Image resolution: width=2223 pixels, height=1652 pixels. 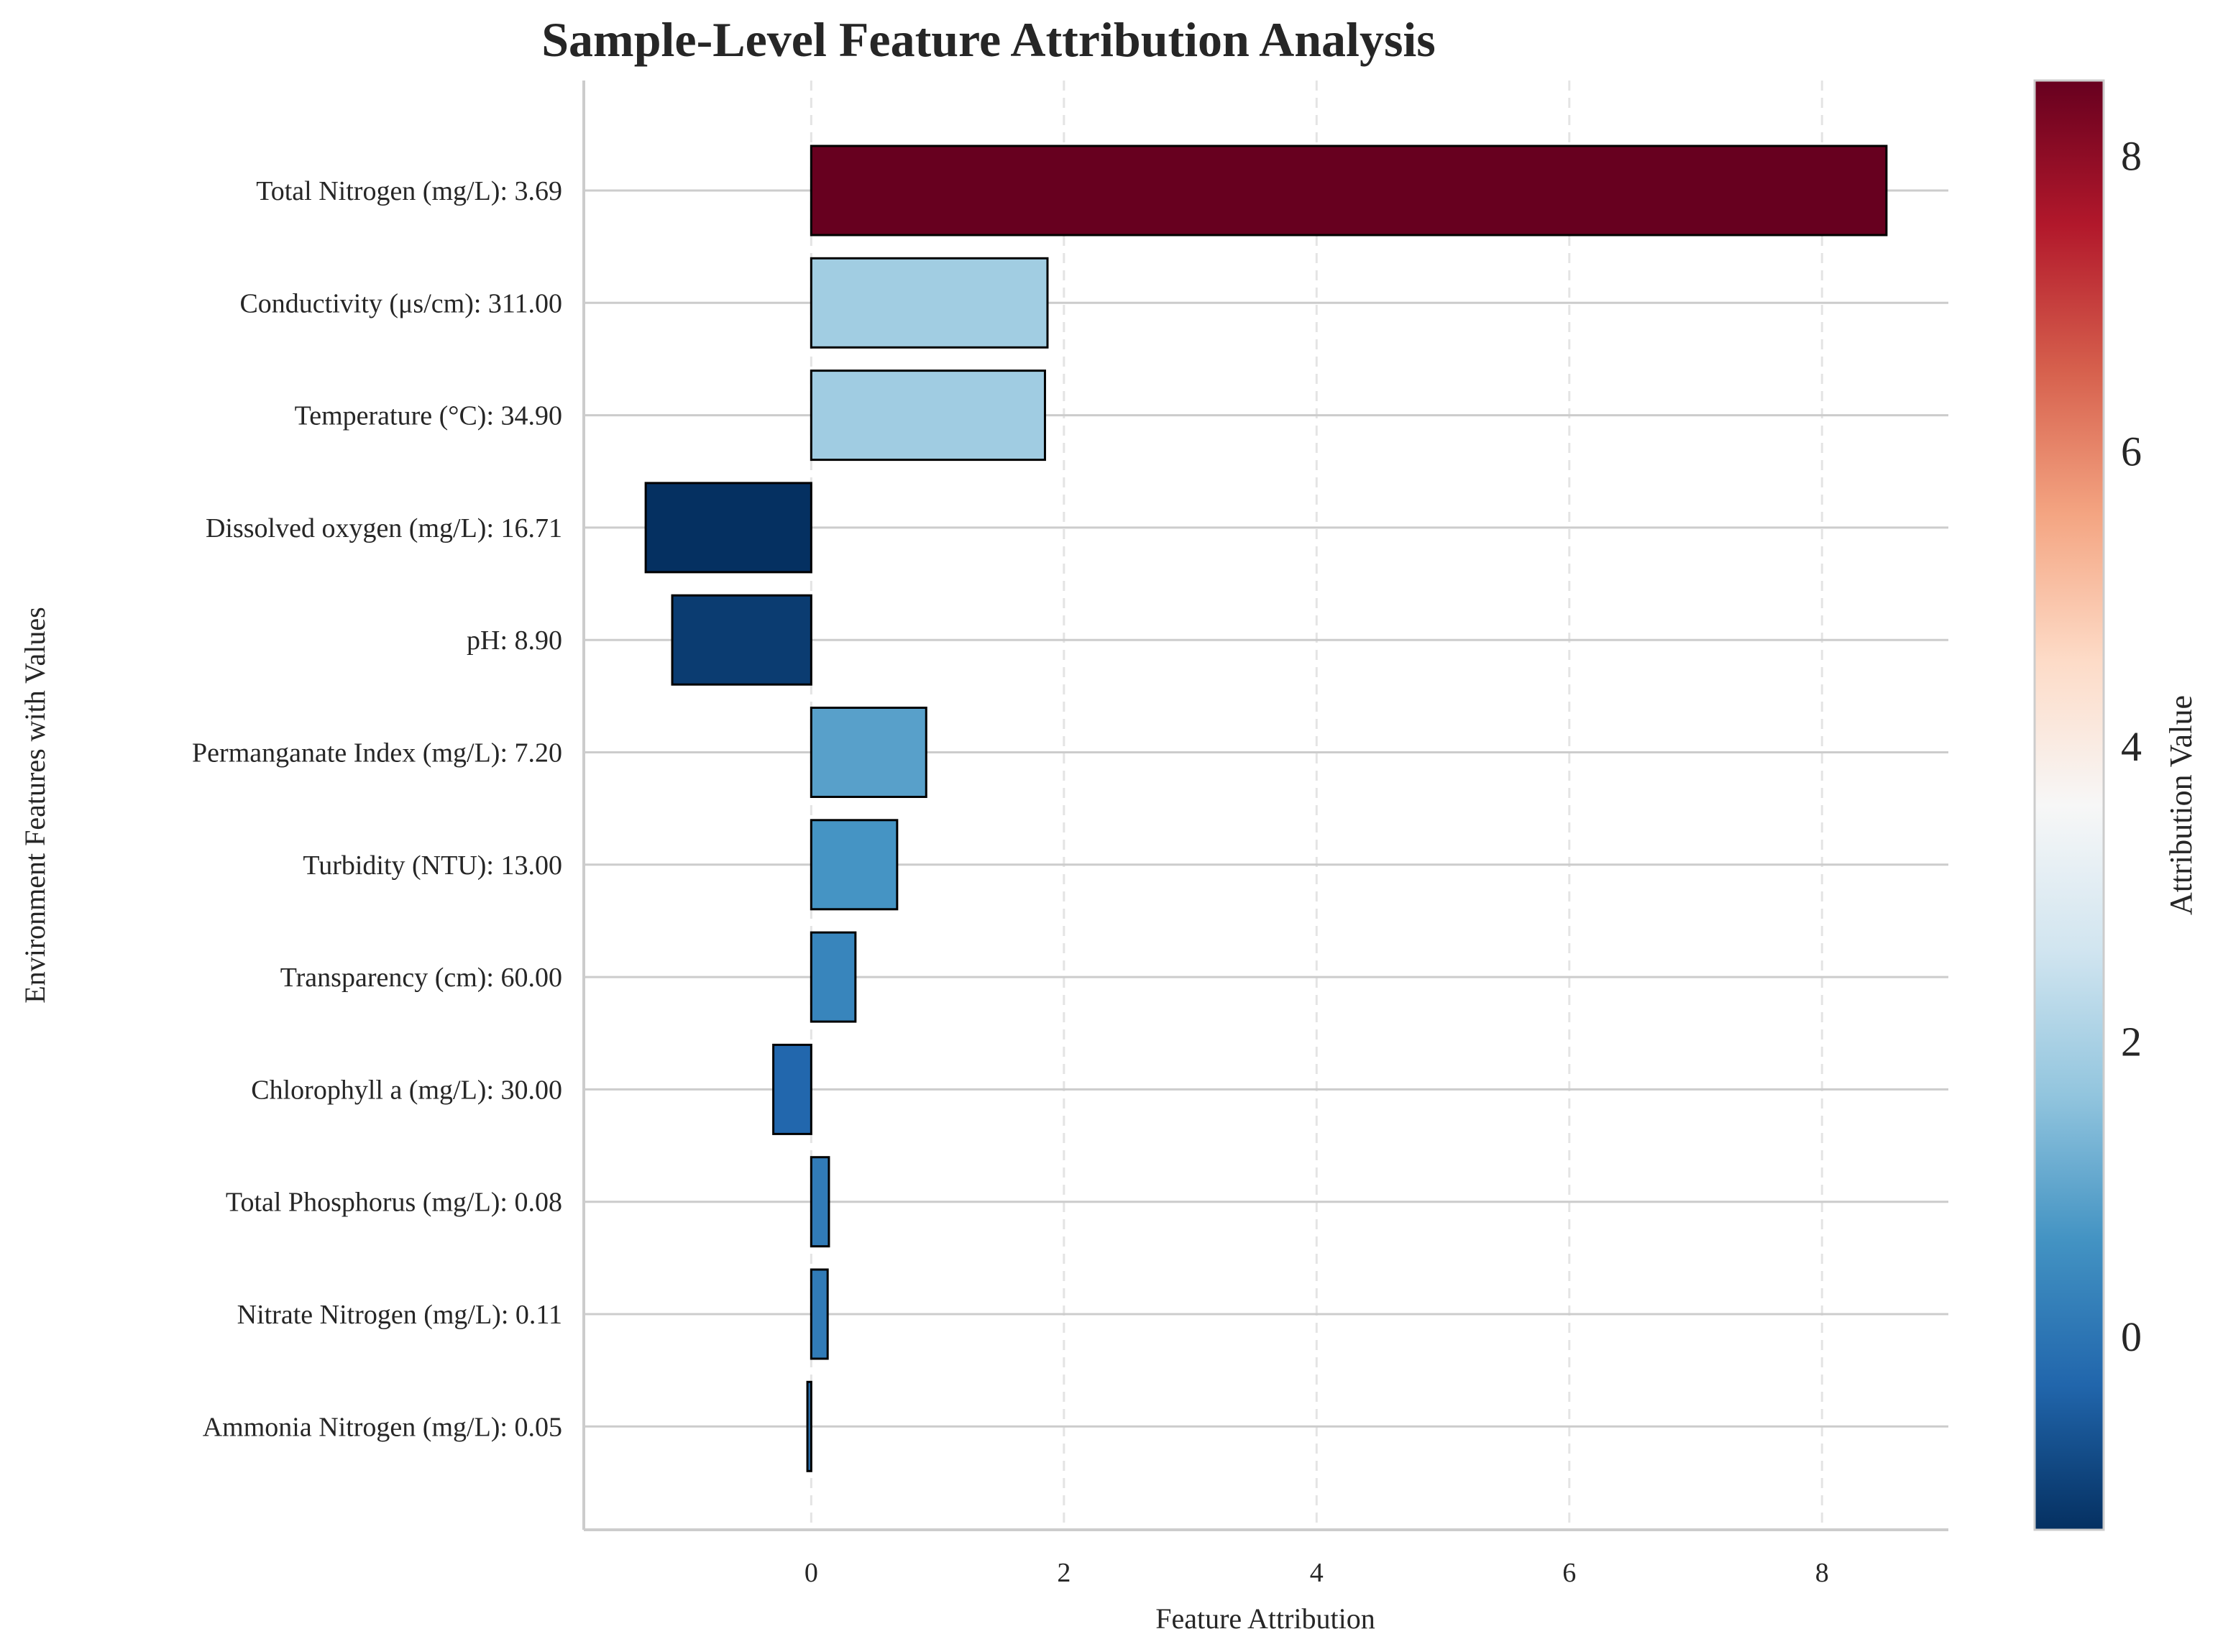 I want to click on y-tick-label: pH: 8.90, so click(x=514, y=640).